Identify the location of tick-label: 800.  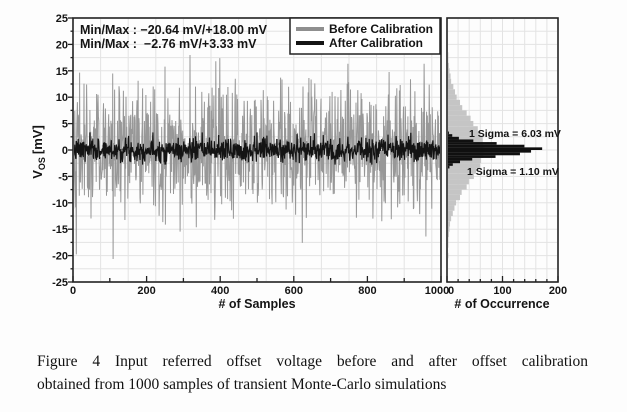
(367, 291).